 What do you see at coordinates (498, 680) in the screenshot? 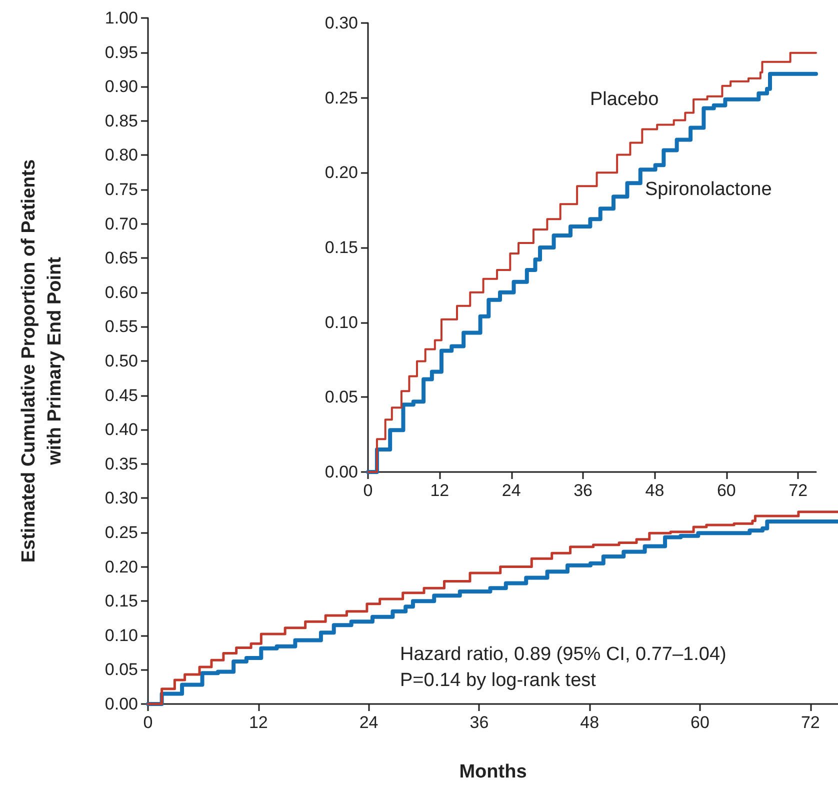
I see `annotation: P=0.14 by log-rank test` at bounding box center [498, 680].